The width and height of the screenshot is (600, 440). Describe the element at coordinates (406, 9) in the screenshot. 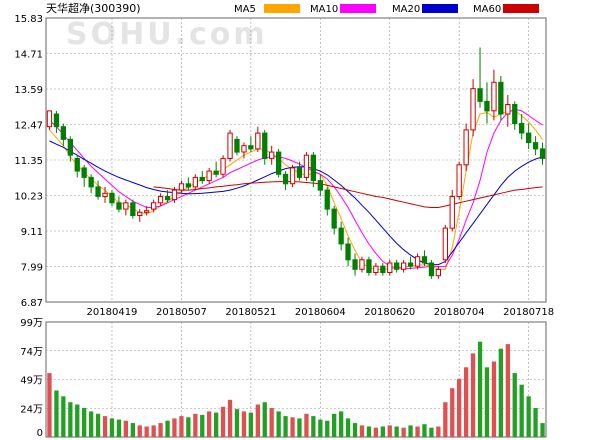

I see `legend-label-ma20: MA20` at that location.